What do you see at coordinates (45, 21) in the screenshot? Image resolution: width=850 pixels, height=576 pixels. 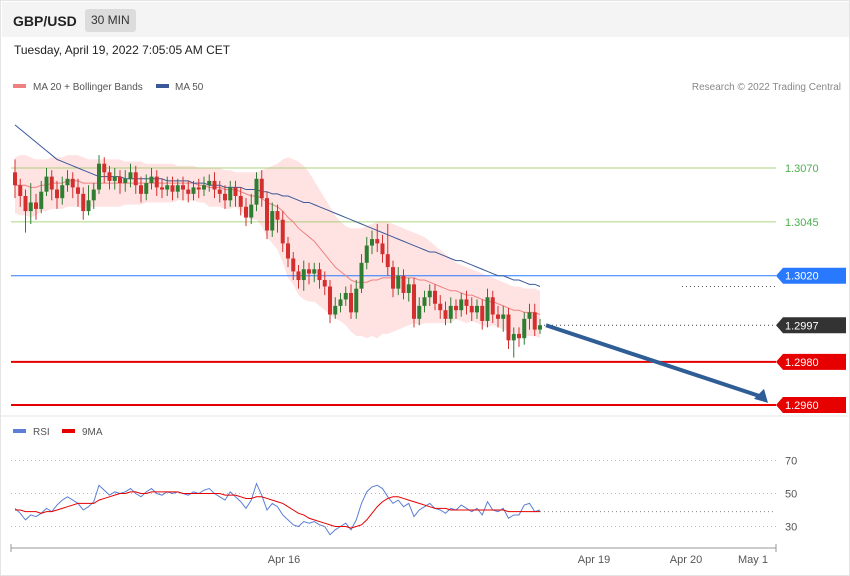 I see `symbol-label: GBP/USD` at bounding box center [45, 21].